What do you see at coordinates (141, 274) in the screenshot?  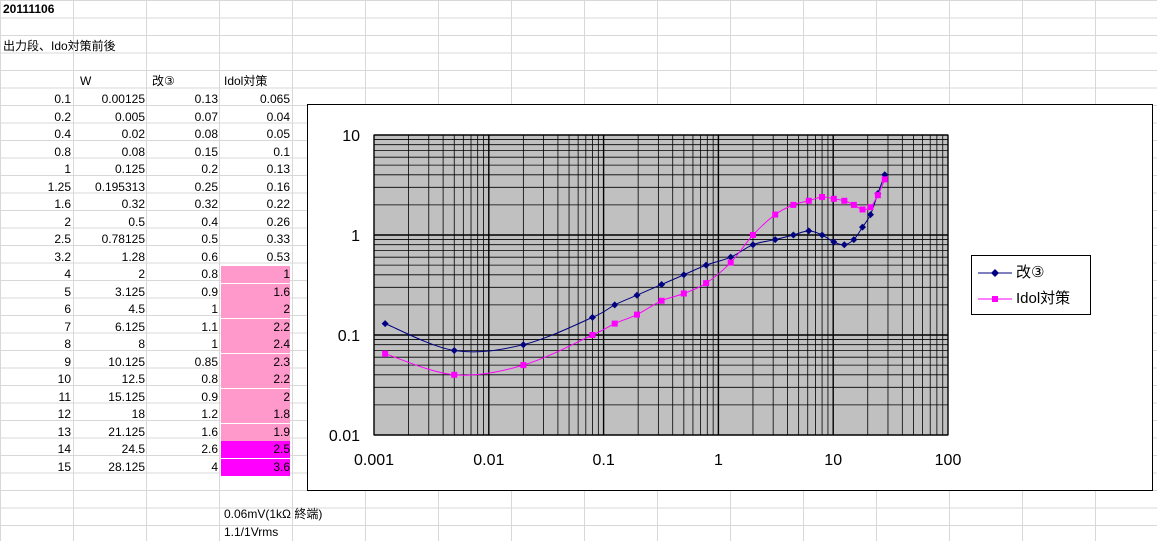 I see `cell-w: 2` at bounding box center [141, 274].